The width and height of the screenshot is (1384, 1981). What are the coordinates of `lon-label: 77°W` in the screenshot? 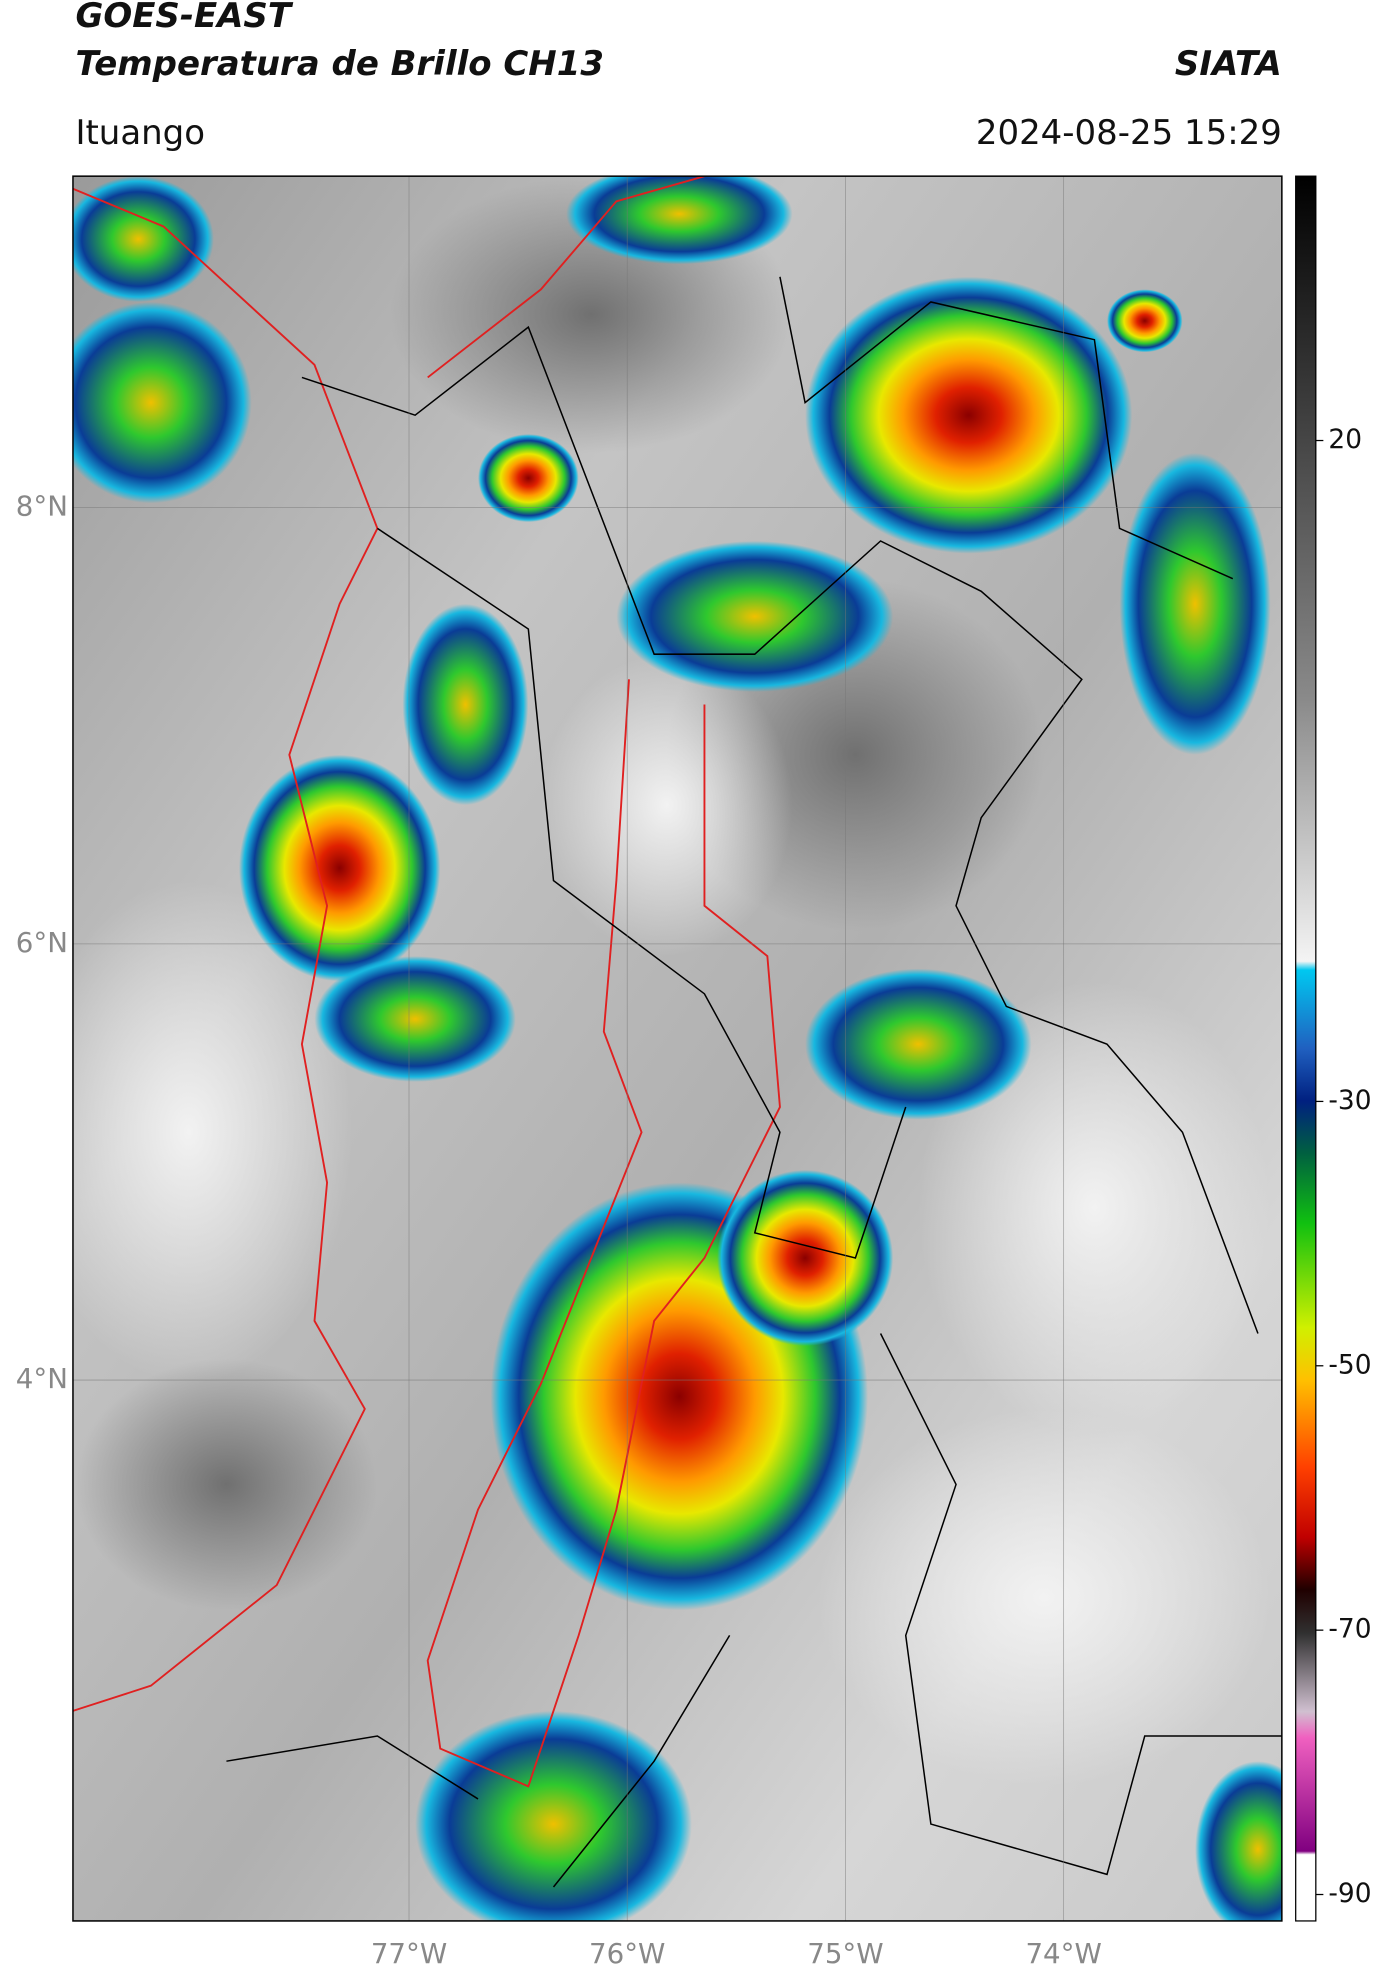 It's located at (409, 1953).